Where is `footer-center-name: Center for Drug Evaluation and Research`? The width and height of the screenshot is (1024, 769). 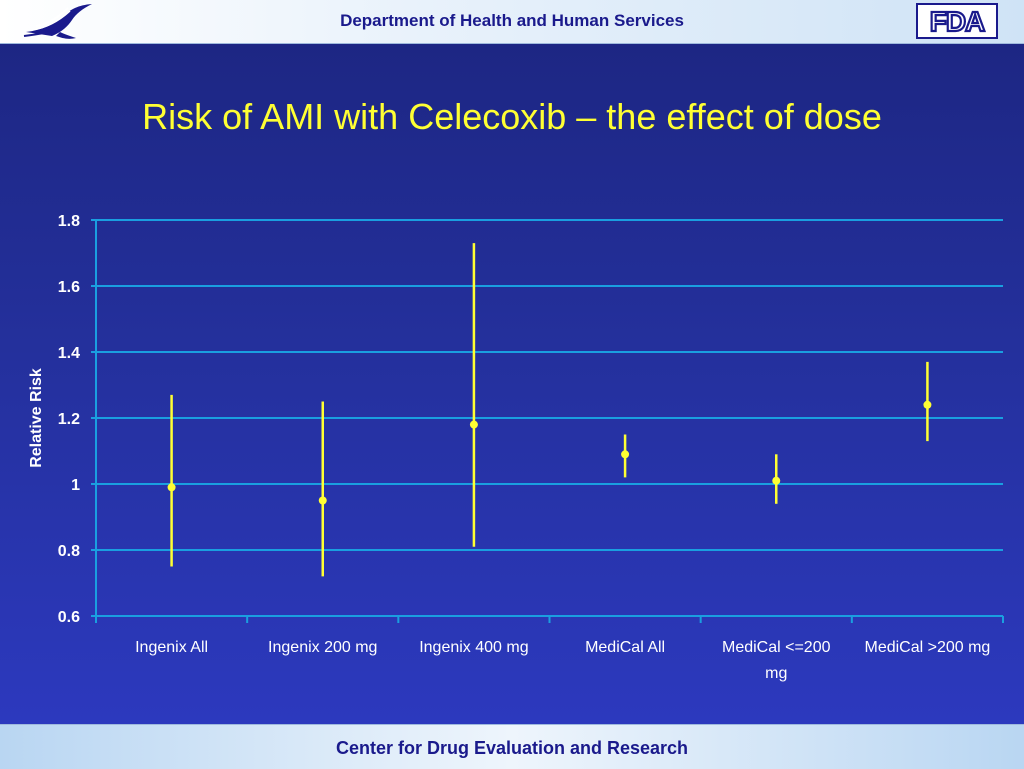
footer-center-name: Center for Drug Evaluation and Research is located at coordinates (512, 748).